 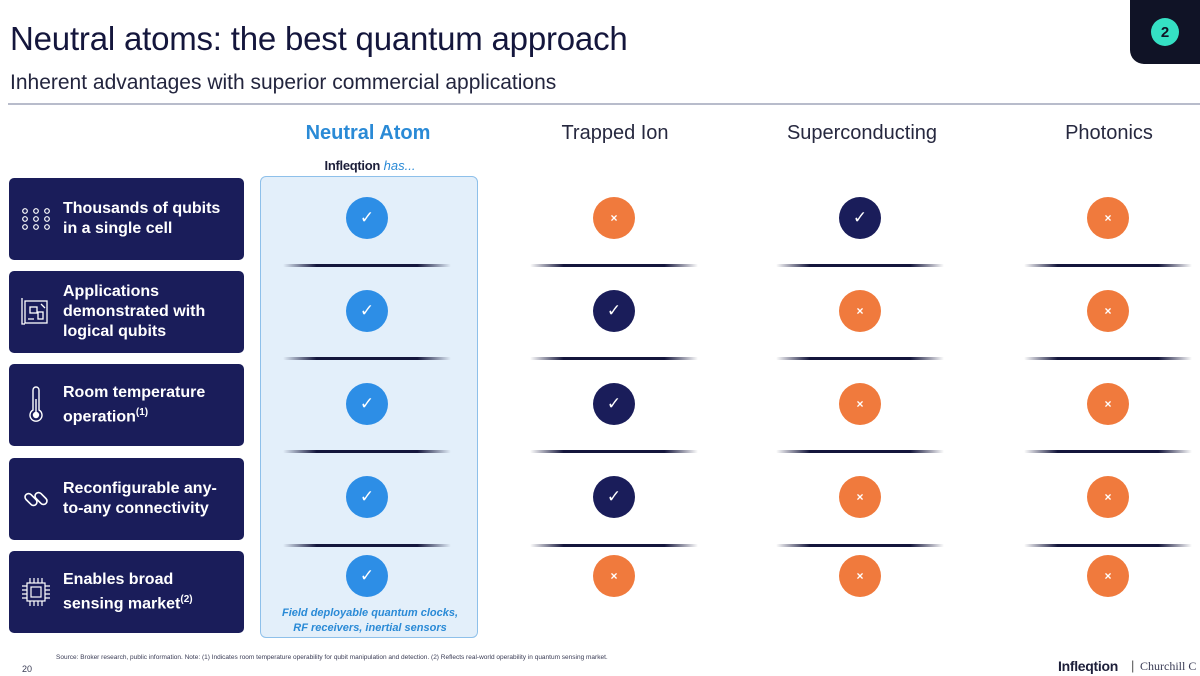 I want to click on advantage-label-line: to-any connectivity, so click(x=140, y=509).